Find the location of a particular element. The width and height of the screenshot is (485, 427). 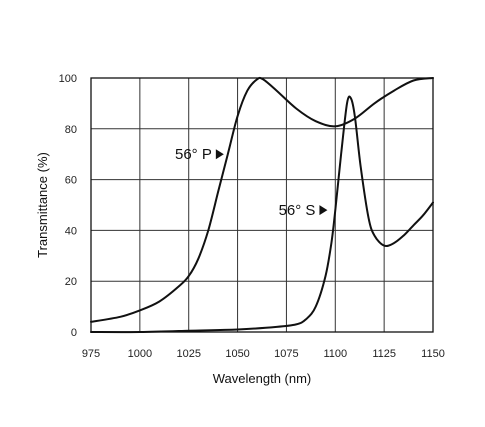

annotations: 56° P 56° S is located at coordinates (251, 182).